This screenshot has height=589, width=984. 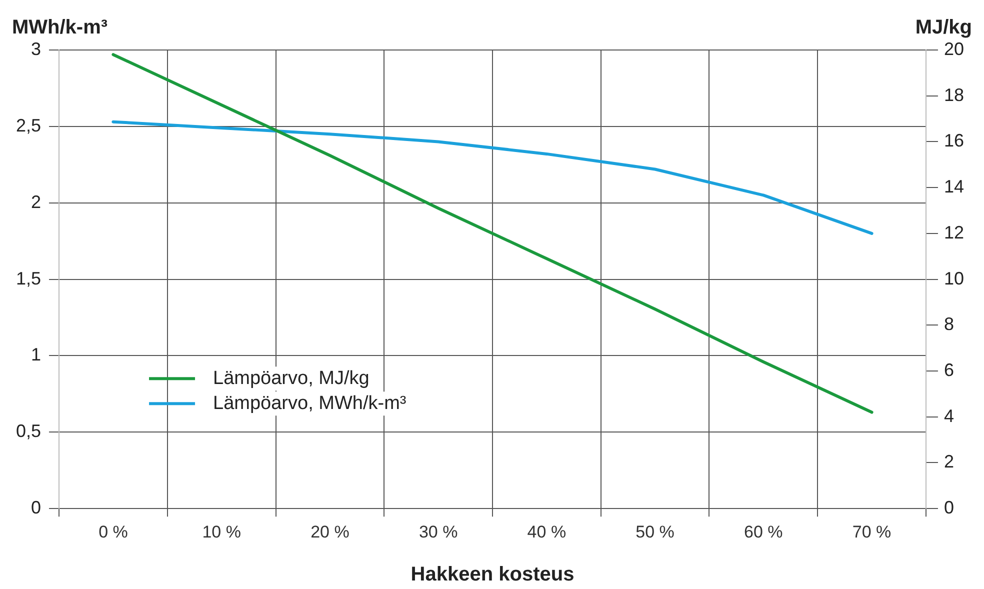 I want to click on y2-axis-title: MJ/kg, so click(x=943, y=27).